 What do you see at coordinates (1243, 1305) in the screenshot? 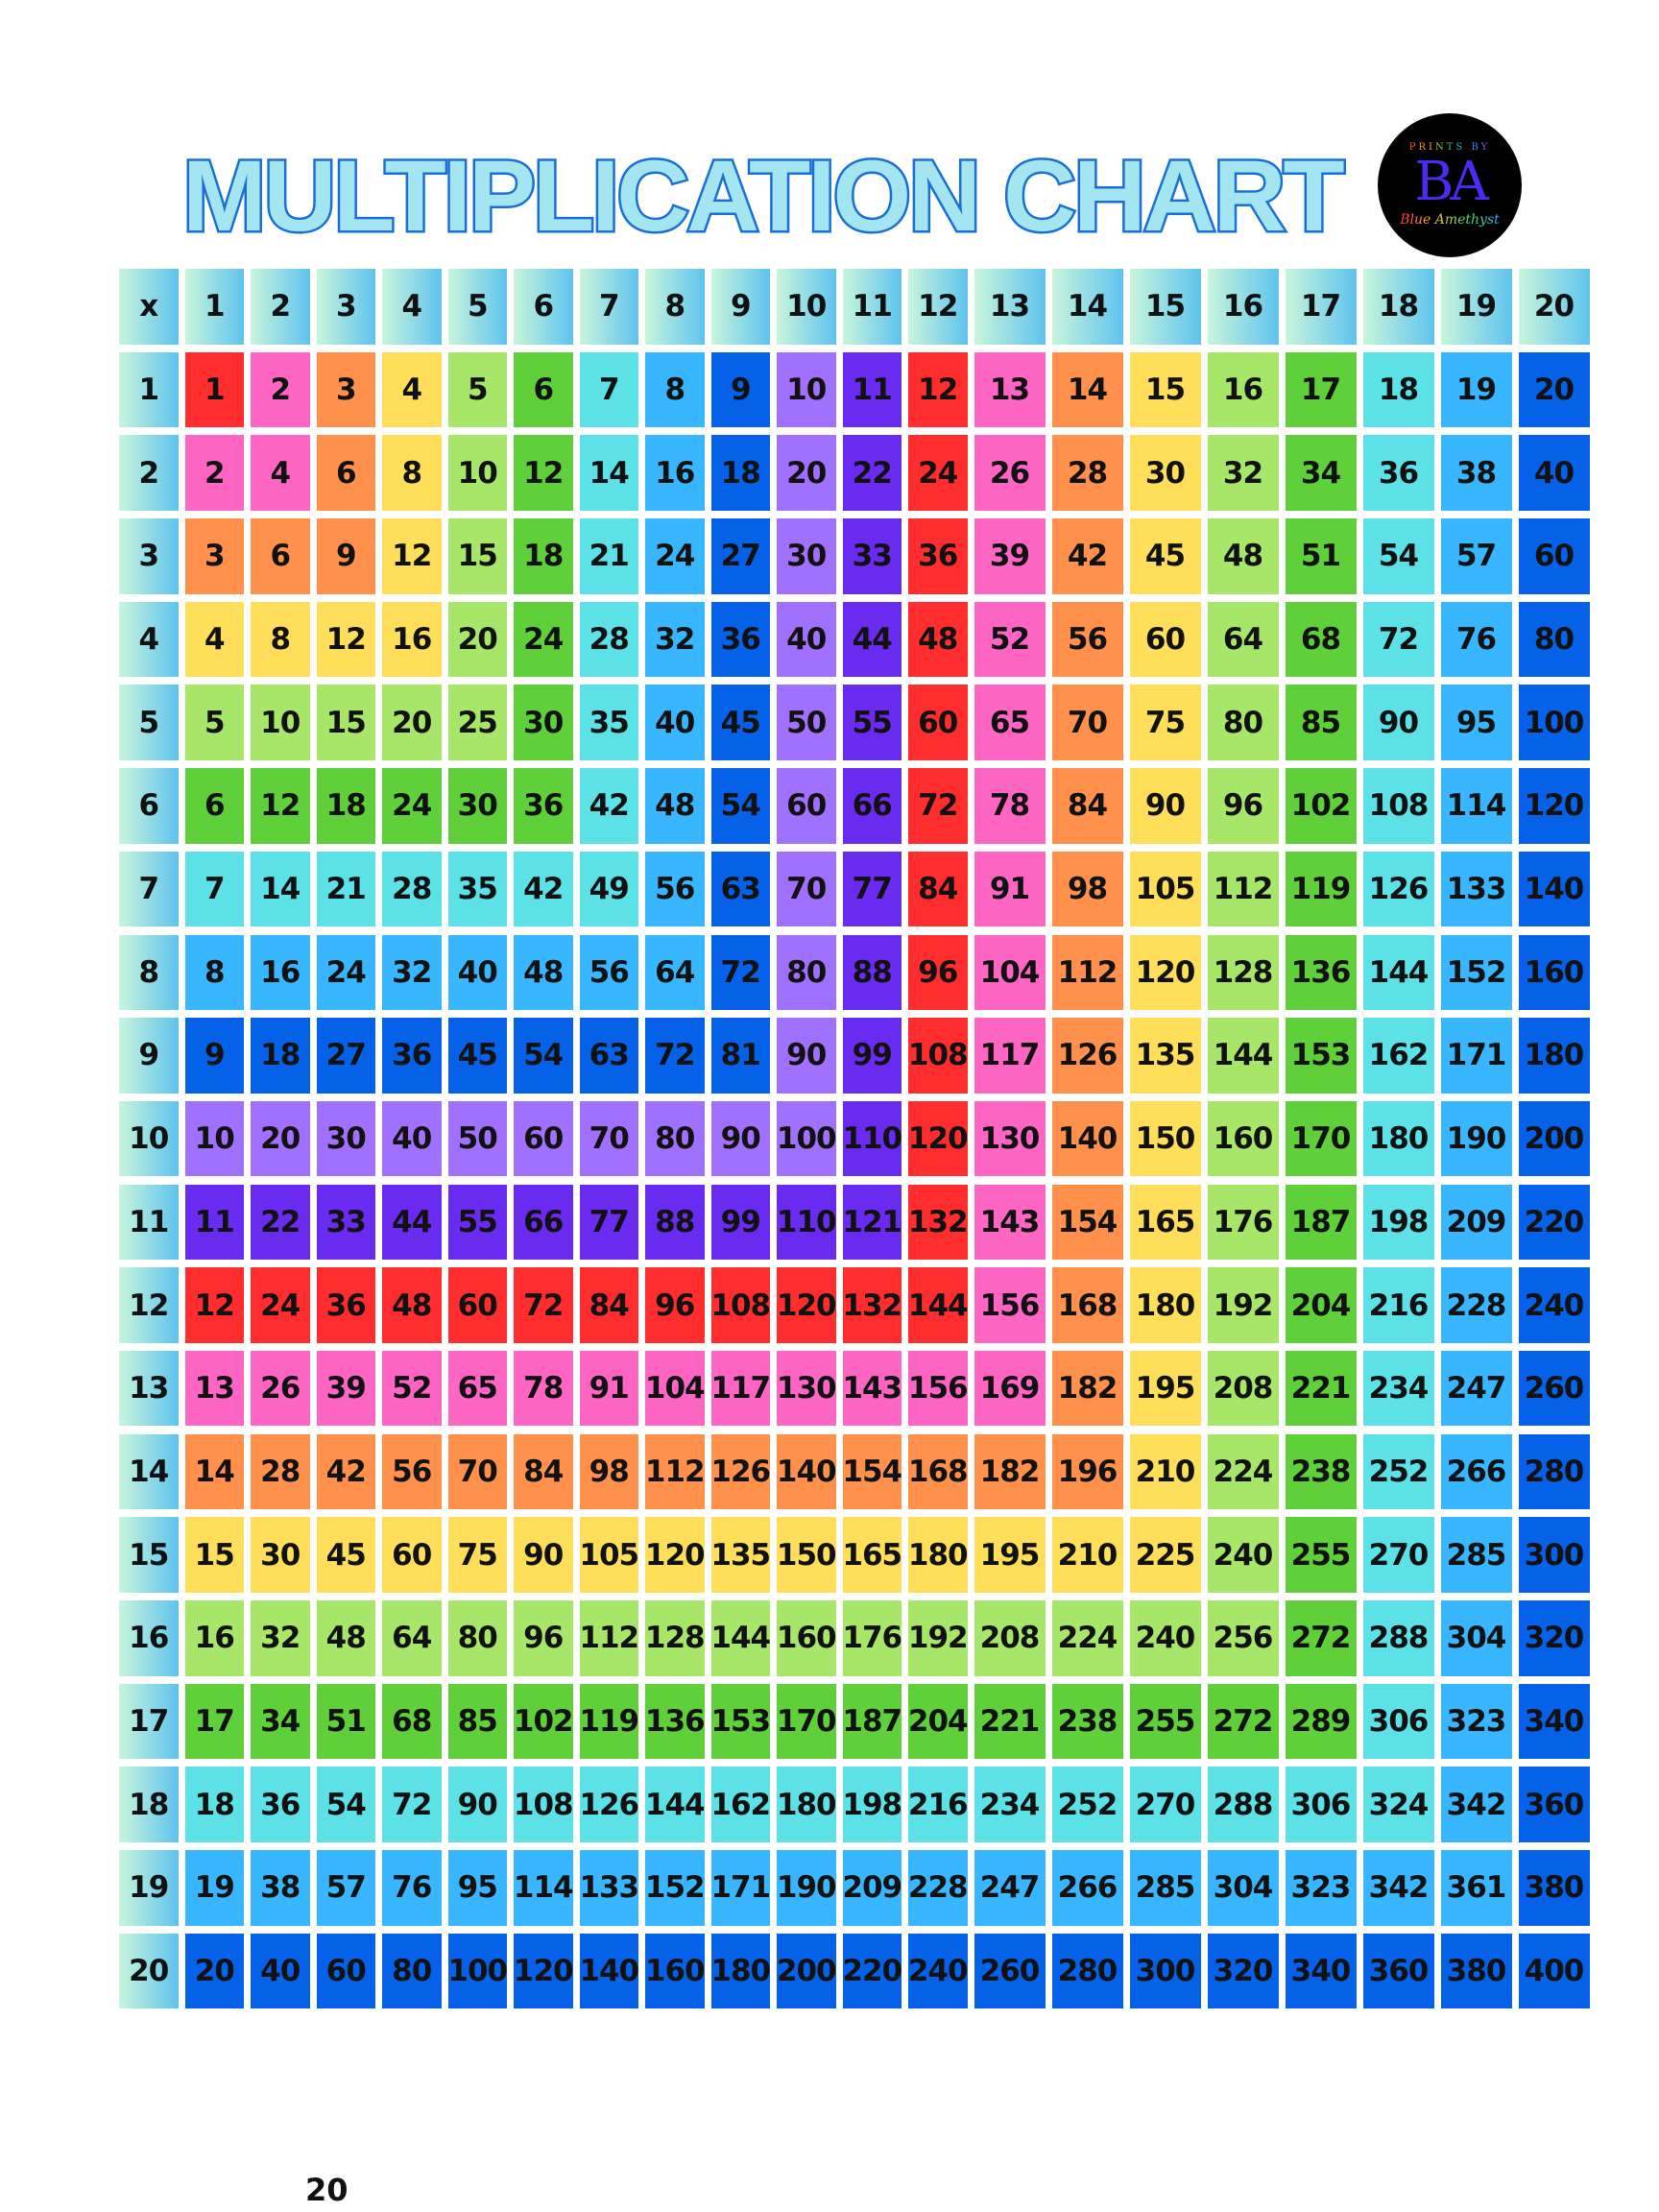
I see `product-cell: 192` at bounding box center [1243, 1305].